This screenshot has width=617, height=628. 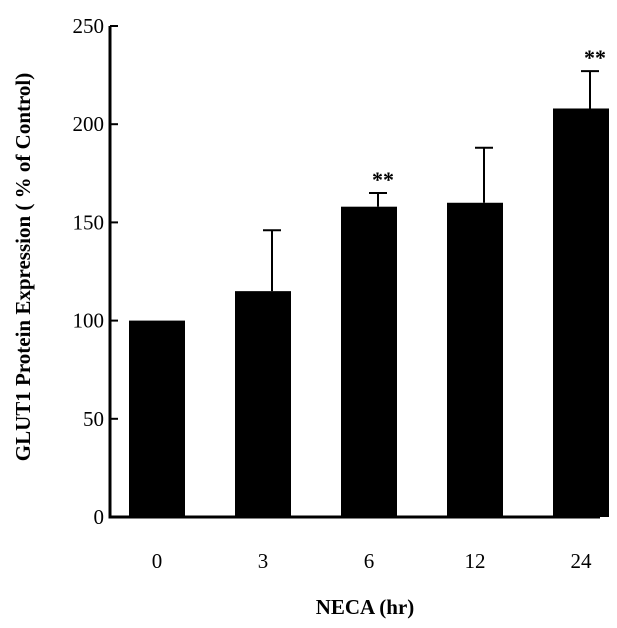 I want to click on y-tick-label-0: 0, so click(x=99, y=517).